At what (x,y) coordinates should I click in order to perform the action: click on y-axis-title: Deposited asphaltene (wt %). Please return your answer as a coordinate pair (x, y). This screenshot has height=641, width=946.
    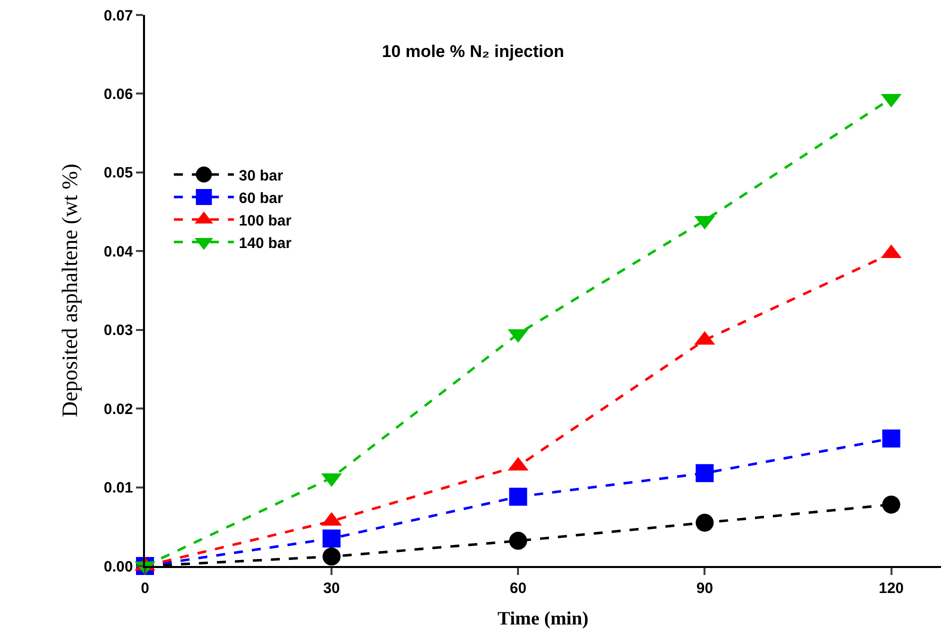
    Looking at the image, I should click on (69, 291).